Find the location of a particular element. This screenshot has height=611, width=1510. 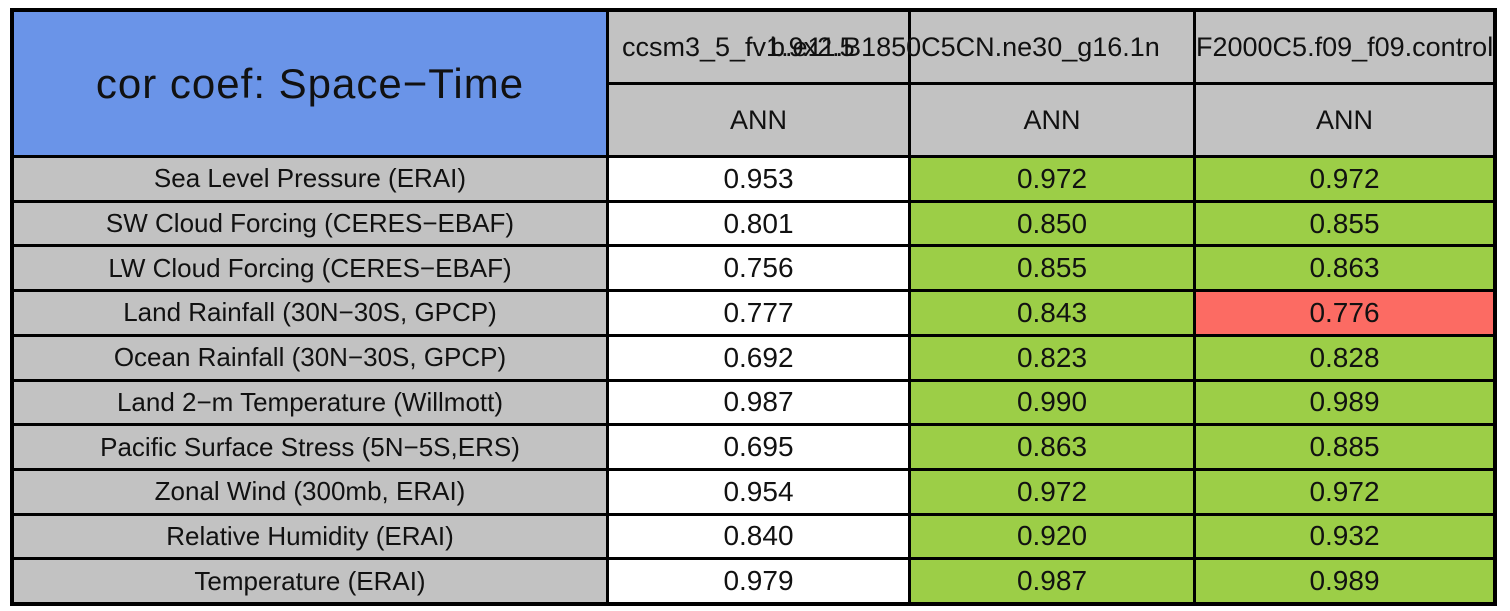

value-cell: 0.777 is located at coordinates (758, 313).